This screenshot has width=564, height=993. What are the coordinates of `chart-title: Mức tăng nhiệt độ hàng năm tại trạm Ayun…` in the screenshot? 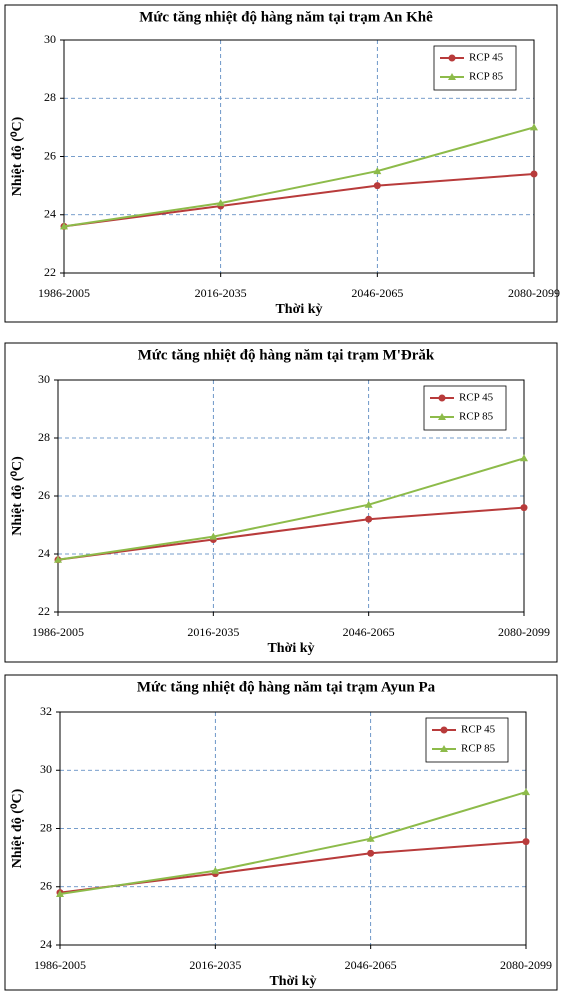 It's located at (286, 687).